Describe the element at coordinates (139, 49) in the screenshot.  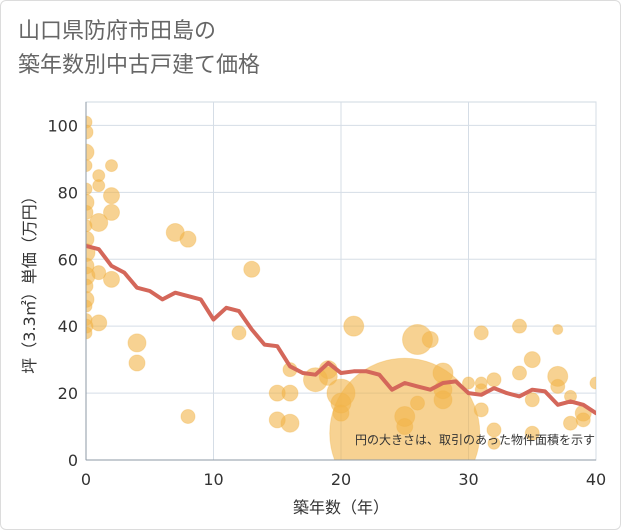
I see `chart-title: 山口県防府市田島の 築年数別中古戸建て価格` at that location.